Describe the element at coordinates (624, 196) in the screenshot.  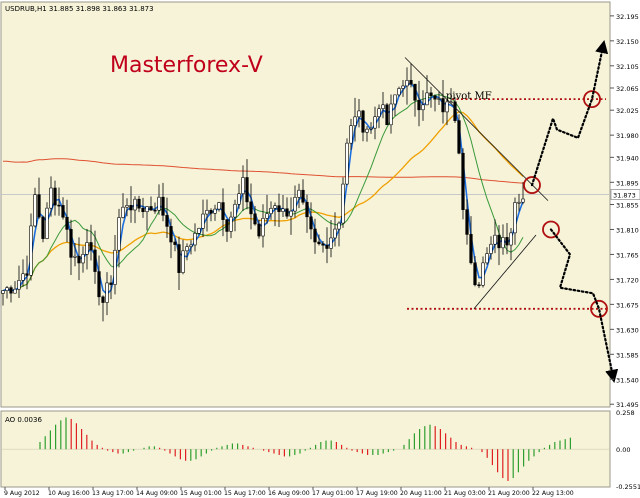
I see `current-price-label: 31.873` at that location.